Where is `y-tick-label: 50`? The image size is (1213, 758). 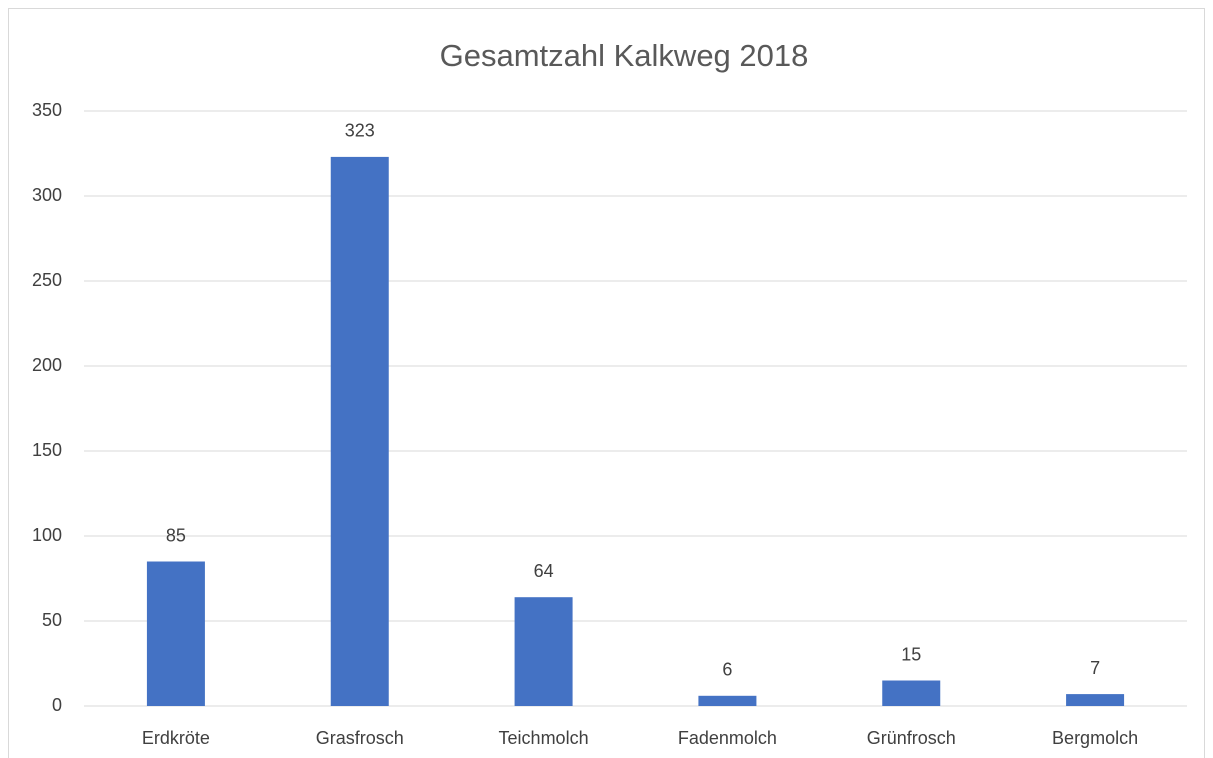 y-tick-label: 50 is located at coordinates (52, 620).